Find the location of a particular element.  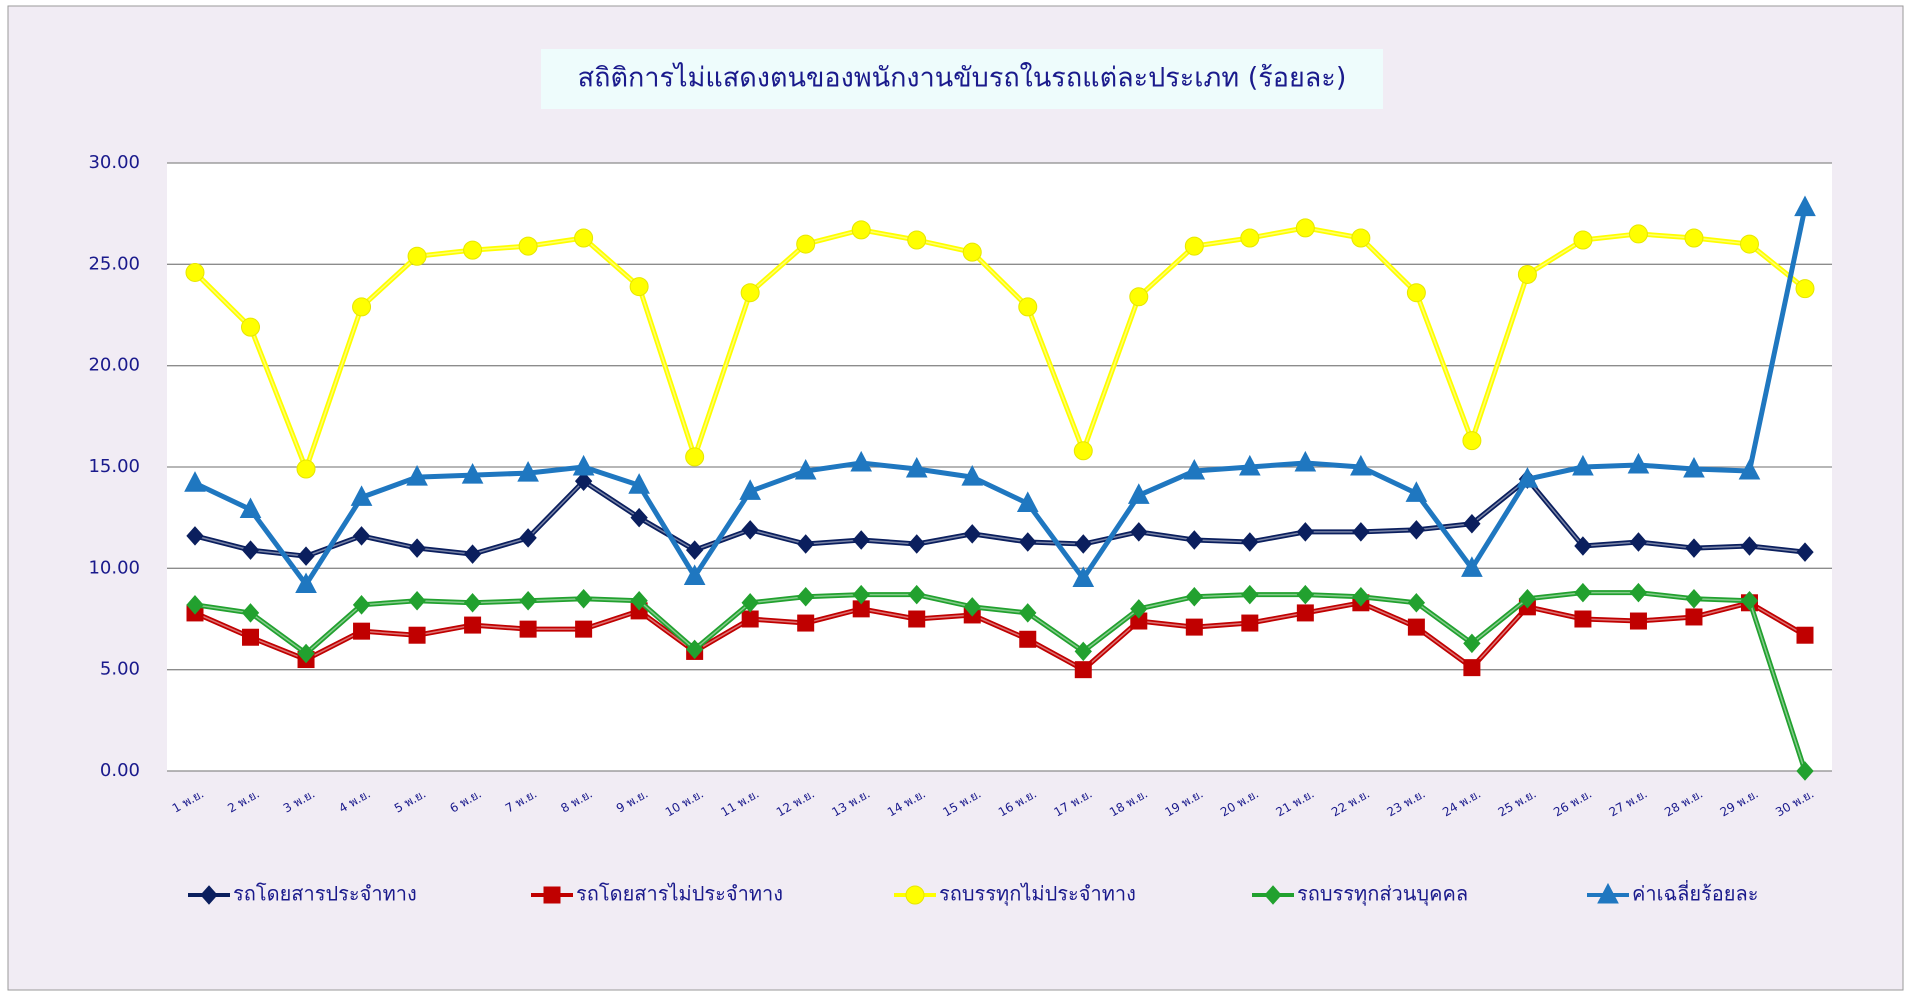

title-box is located at coordinates (962, 79).